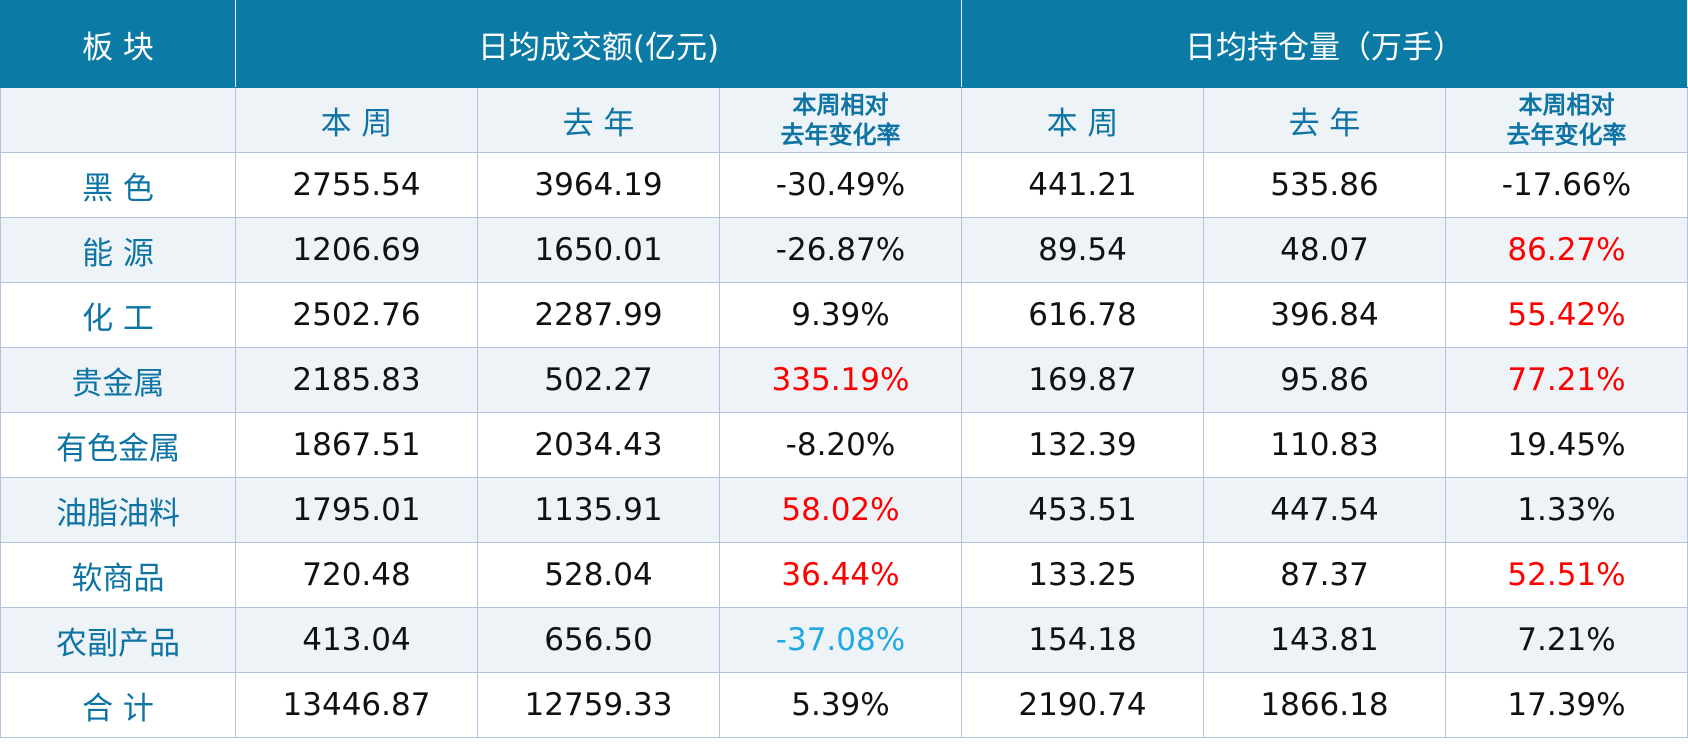 The width and height of the screenshot is (1688, 750). What do you see at coordinates (1566, 575) in the screenshot?
I see `value-cell: 52.51%` at bounding box center [1566, 575].